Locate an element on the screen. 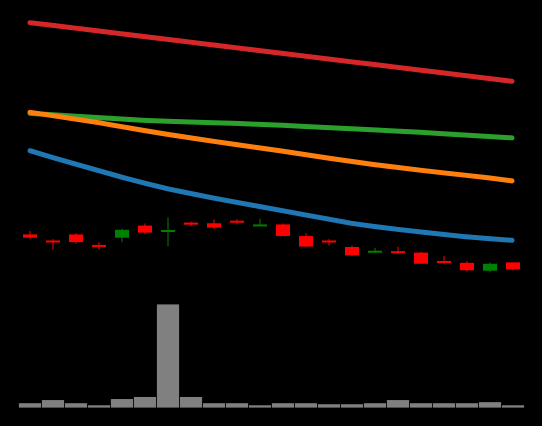  candlesticks is located at coordinates (271, 245).